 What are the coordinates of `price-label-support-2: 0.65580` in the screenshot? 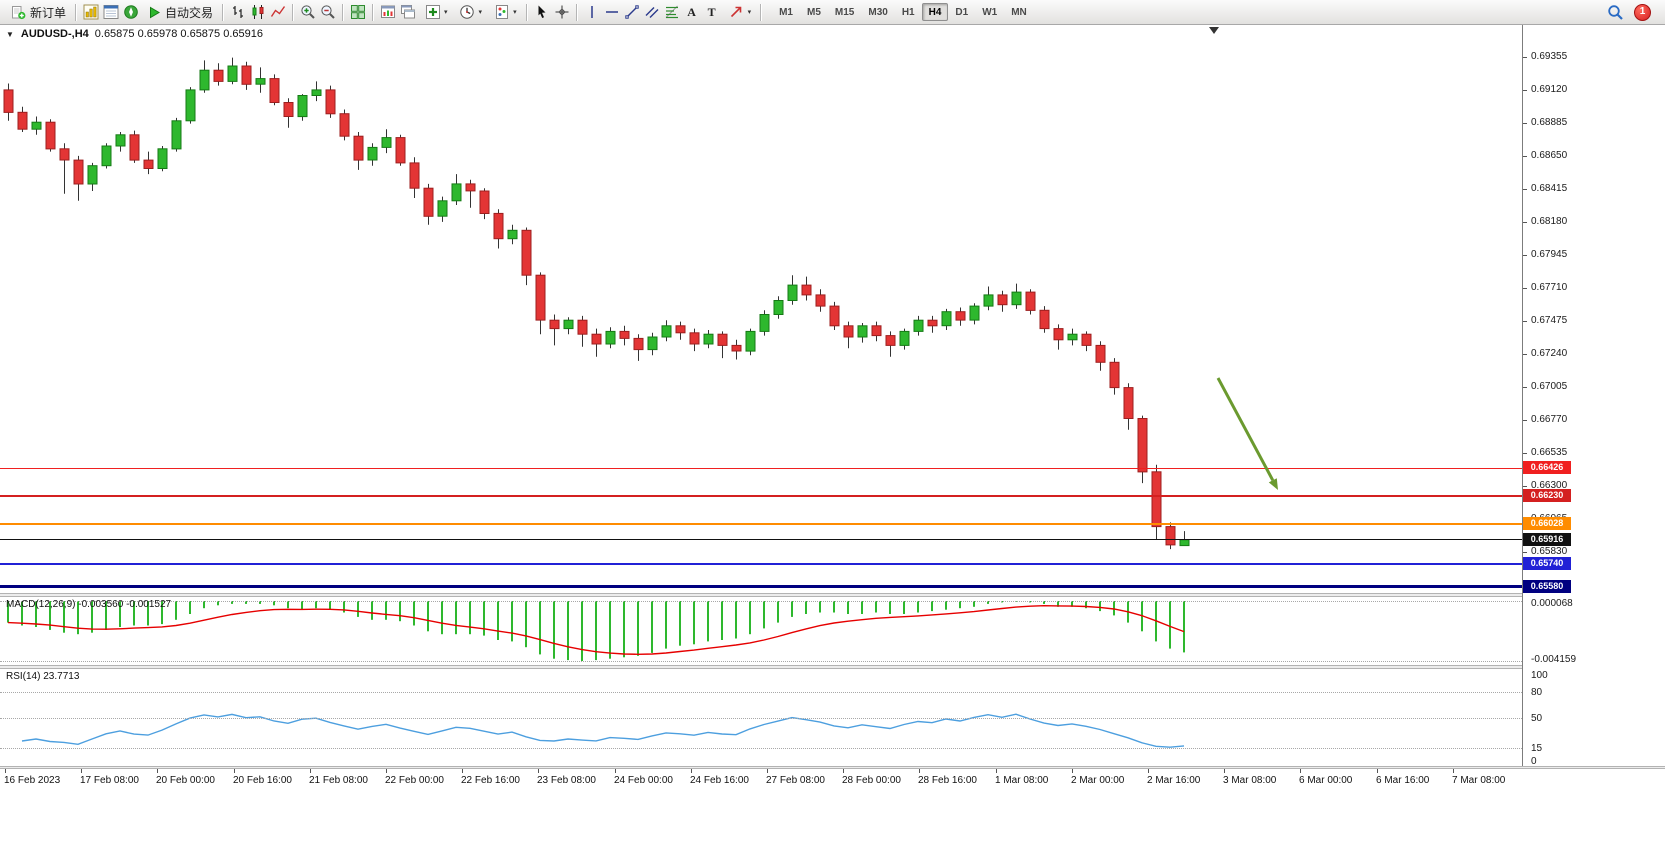 It's located at (1547, 586).